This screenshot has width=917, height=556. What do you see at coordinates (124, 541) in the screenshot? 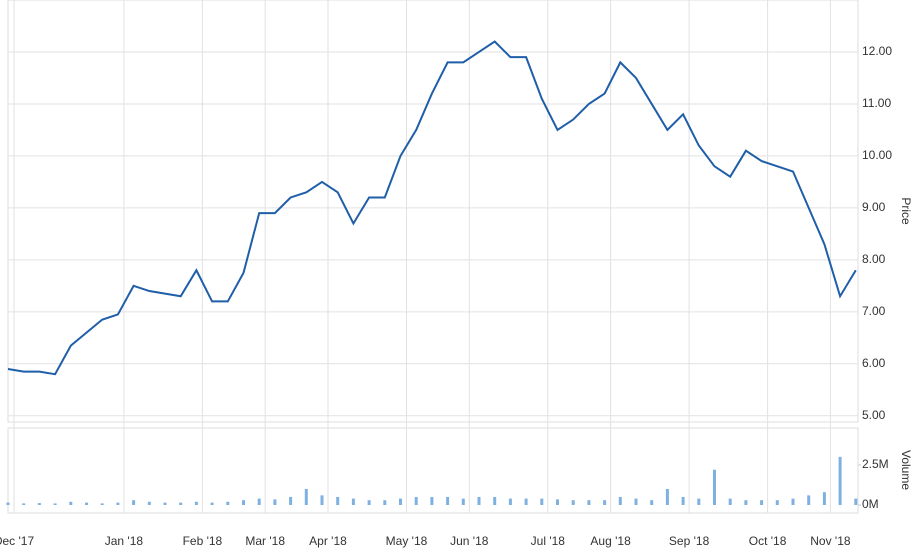
I see `x-tick-label: Jan '18` at bounding box center [124, 541].